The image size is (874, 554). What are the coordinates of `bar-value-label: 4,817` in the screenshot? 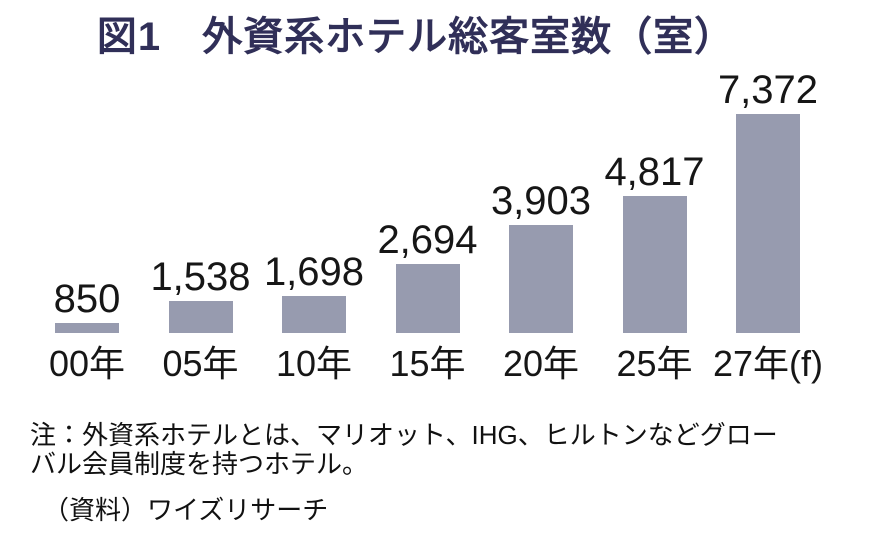 It's located at (654, 172).